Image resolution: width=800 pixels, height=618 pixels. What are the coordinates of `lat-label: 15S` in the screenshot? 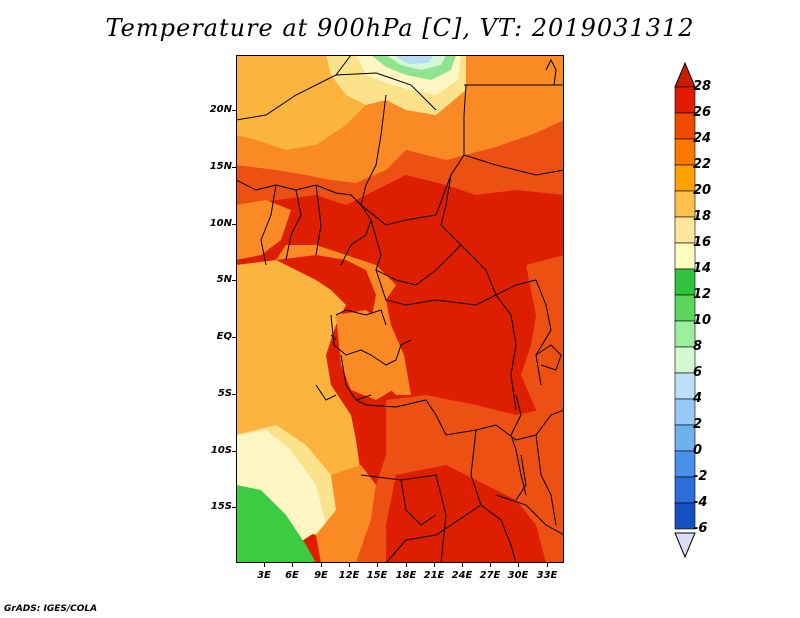 It's located at (221, 506).